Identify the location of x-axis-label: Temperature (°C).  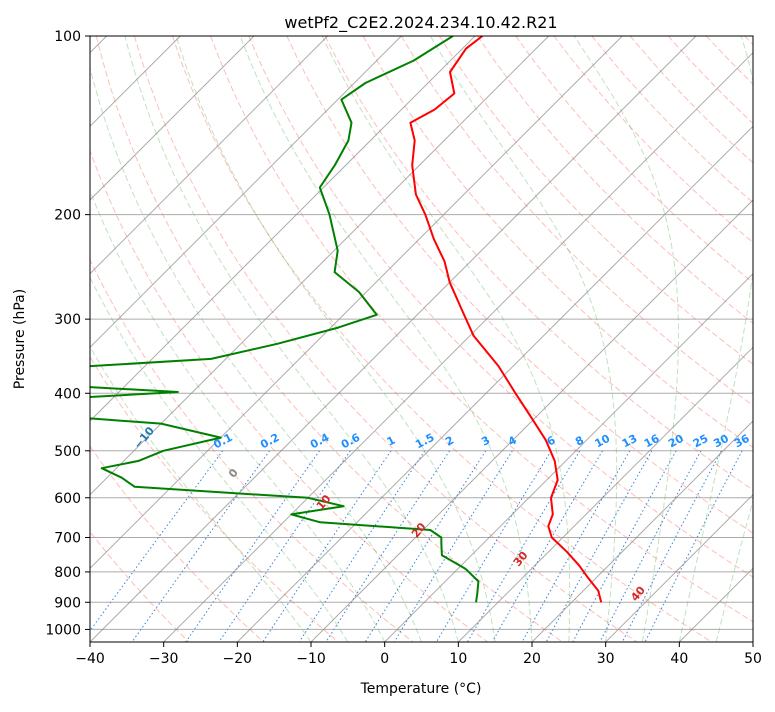
(421, 689).